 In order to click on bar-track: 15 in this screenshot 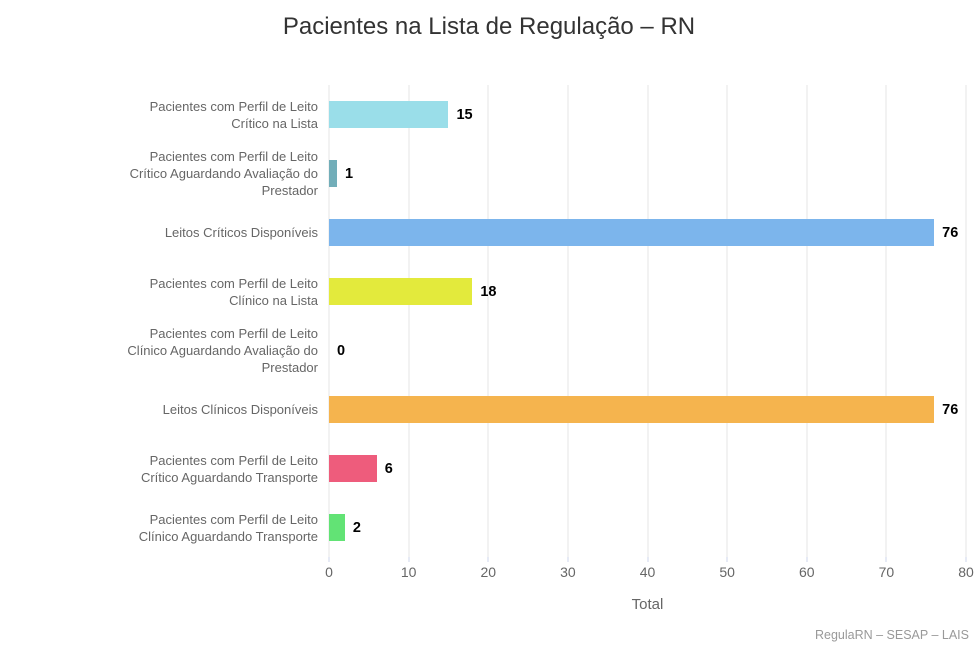, I will do `click(647, 114)`.